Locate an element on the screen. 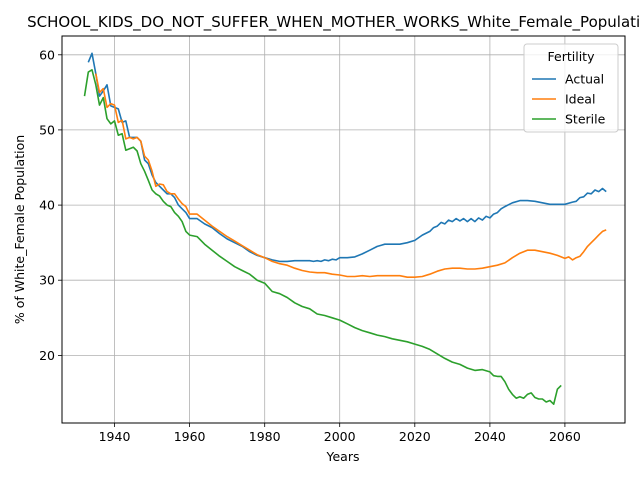 The width and height of the screenshot is (640, 480). legend-box is located at coordinates (571, 88).